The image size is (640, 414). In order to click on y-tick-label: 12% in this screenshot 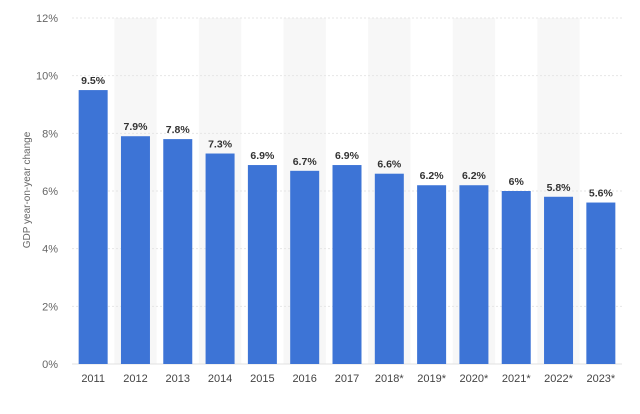, I will do `click(47, 19)`.